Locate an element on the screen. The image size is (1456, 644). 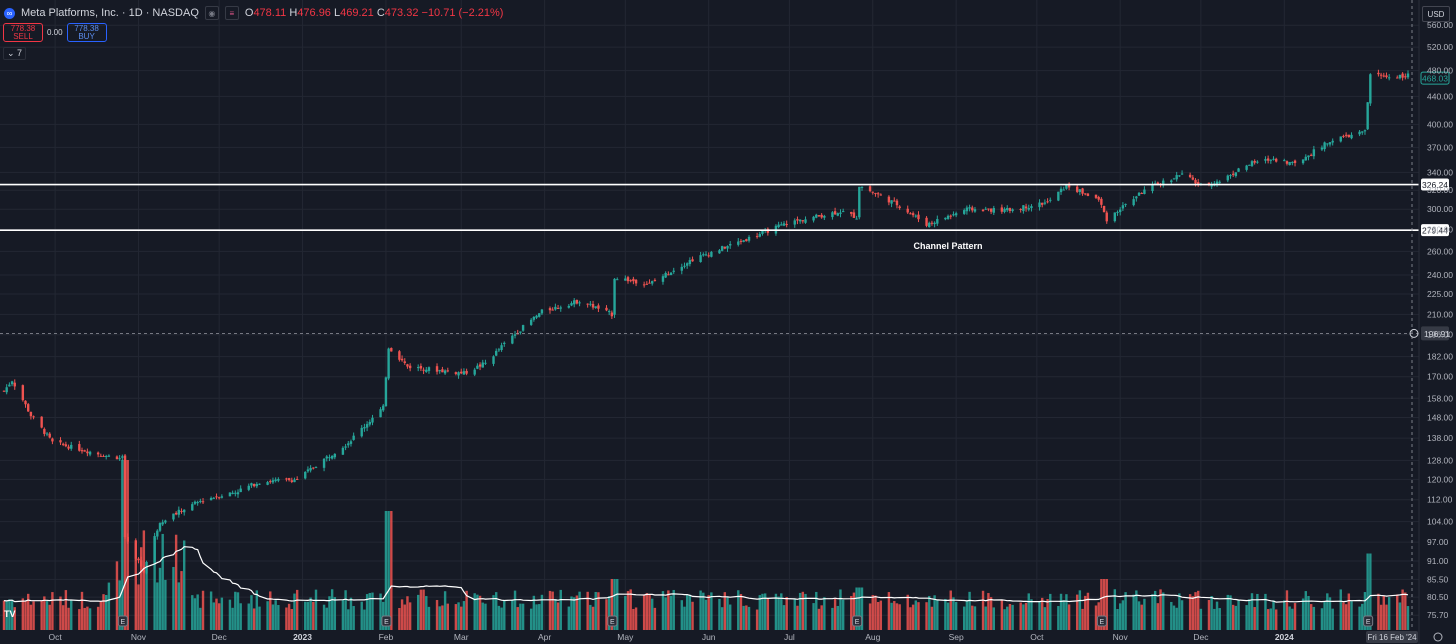
currency-selector: USD is located at coordinates (1436, 14).